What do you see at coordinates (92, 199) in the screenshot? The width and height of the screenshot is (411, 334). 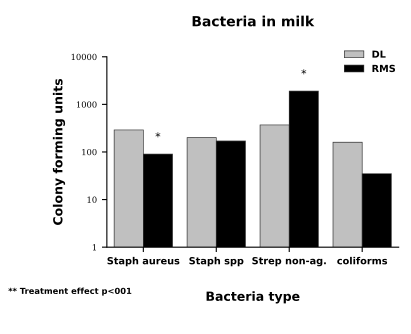 I see `y-tick-label: 10` at bounding box center [92, 199].